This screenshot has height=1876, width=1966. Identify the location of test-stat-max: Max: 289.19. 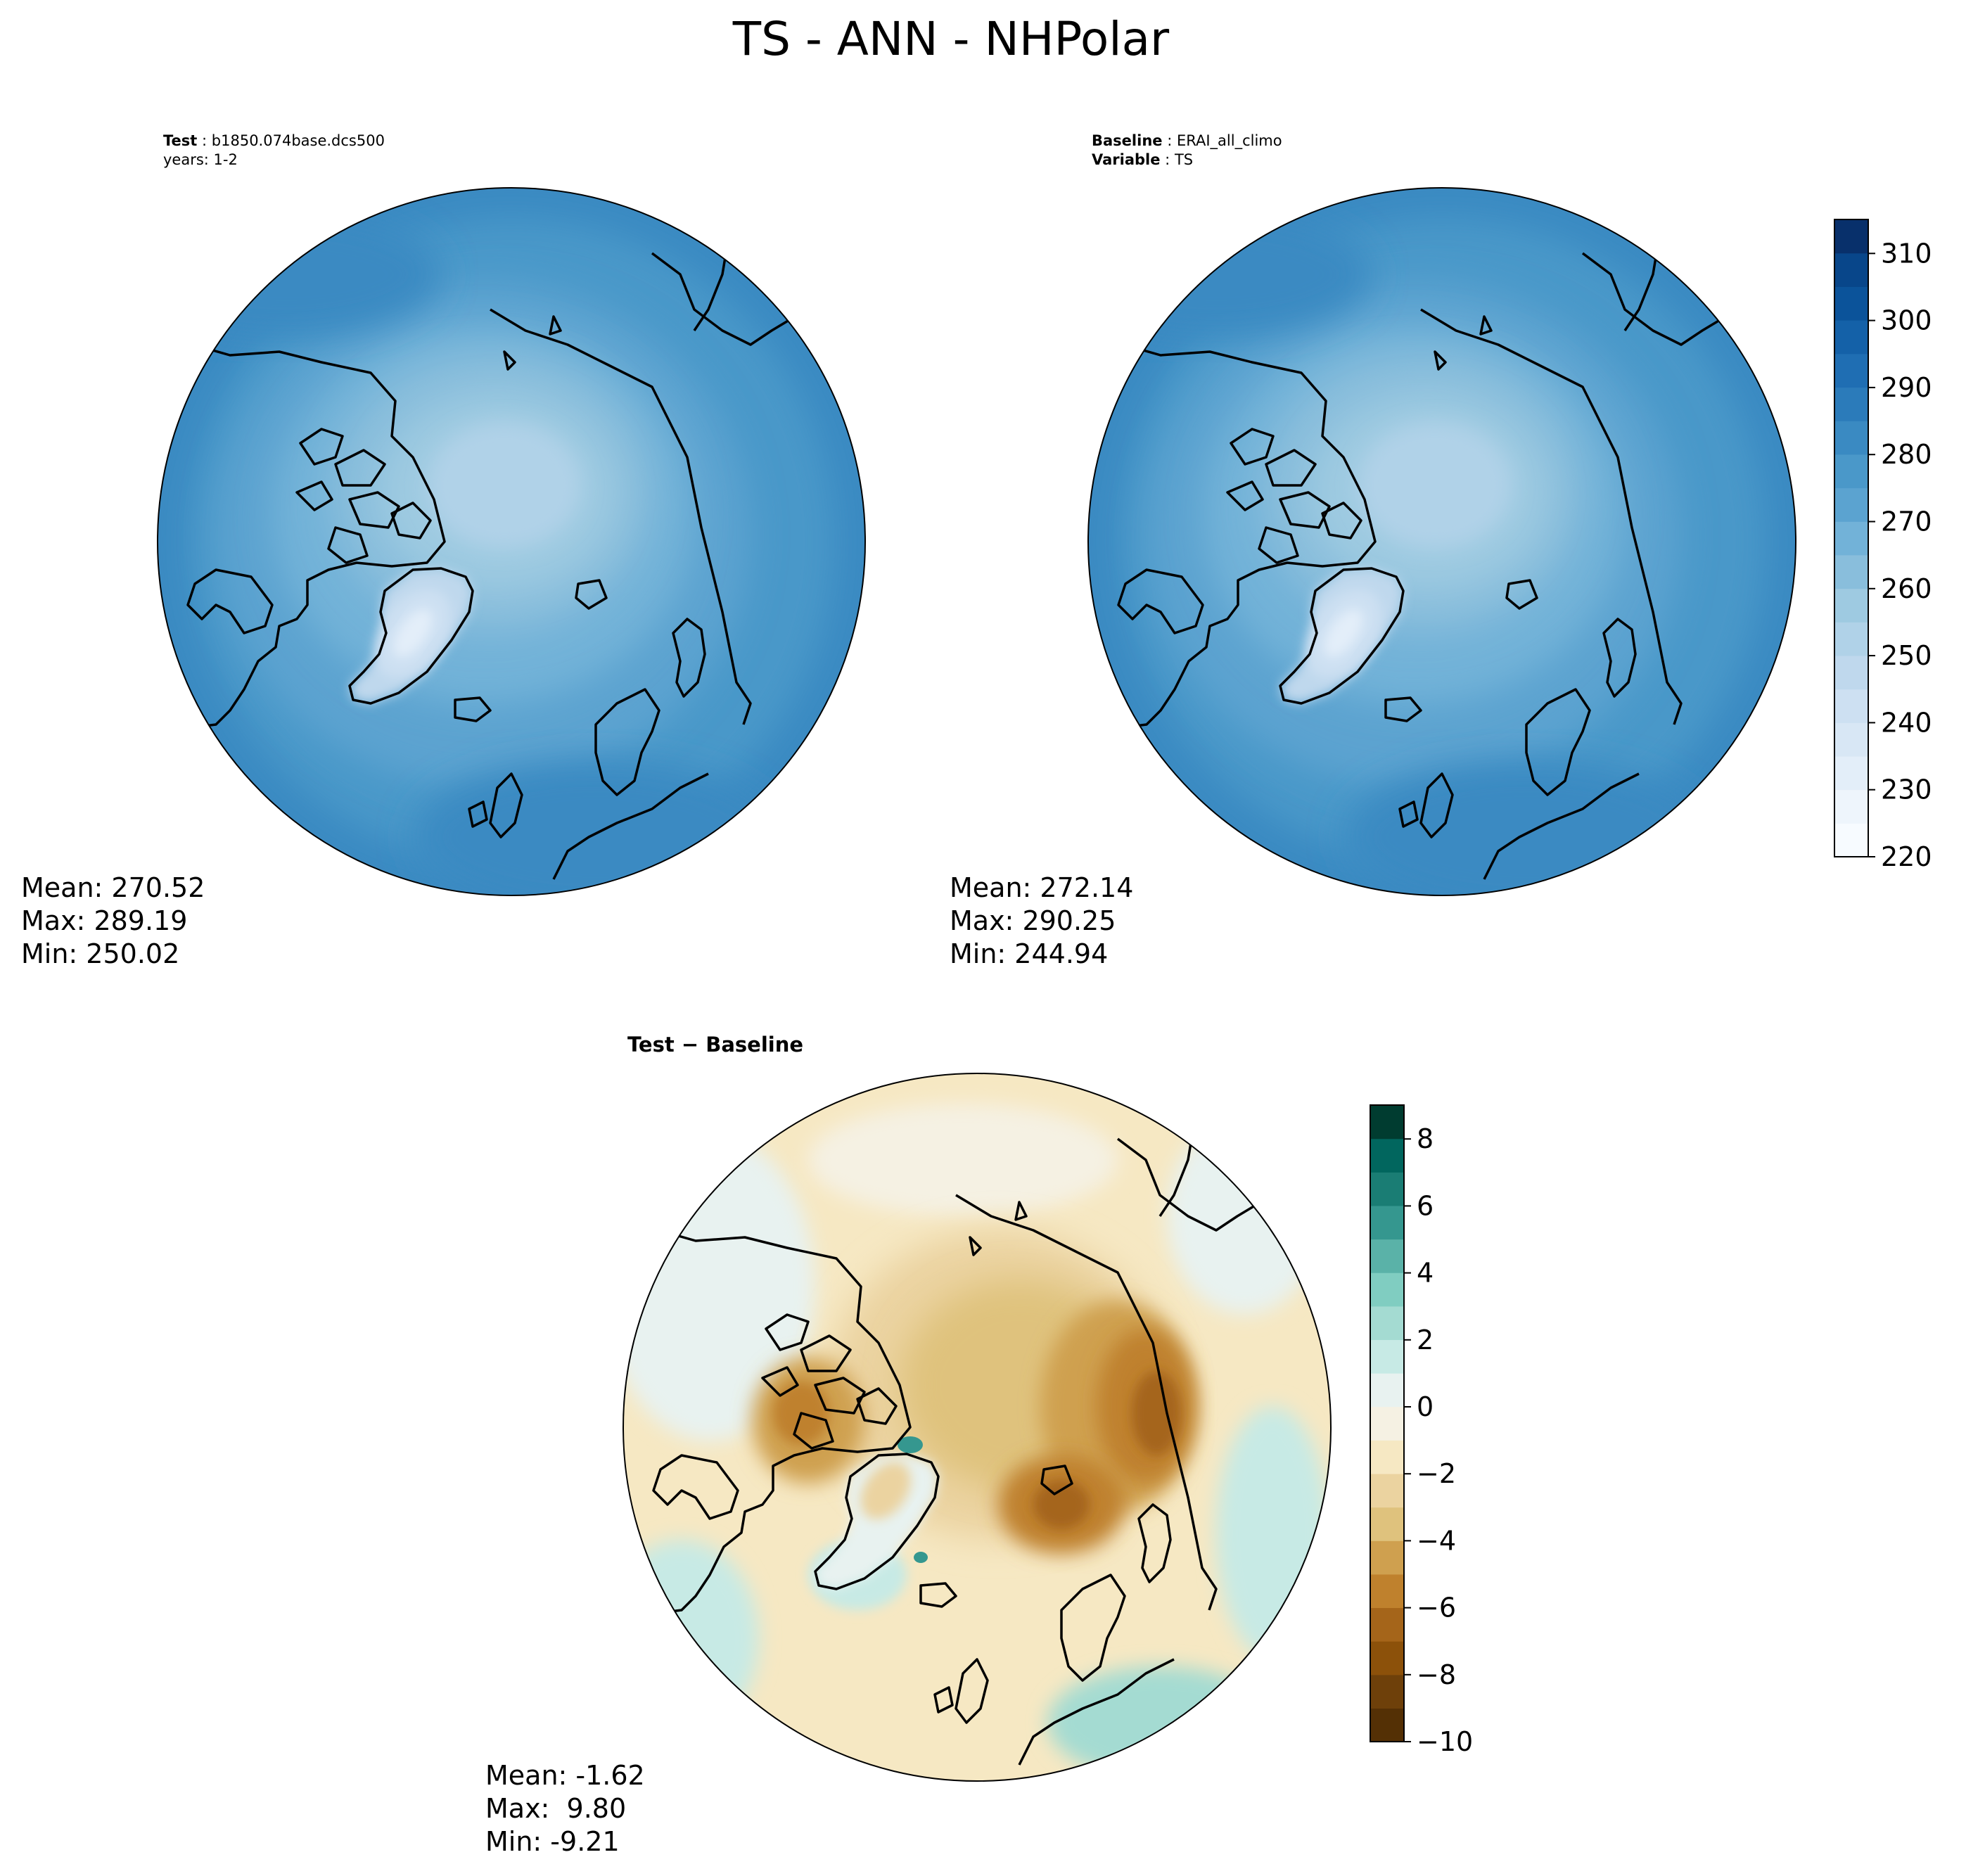
(104, 921).